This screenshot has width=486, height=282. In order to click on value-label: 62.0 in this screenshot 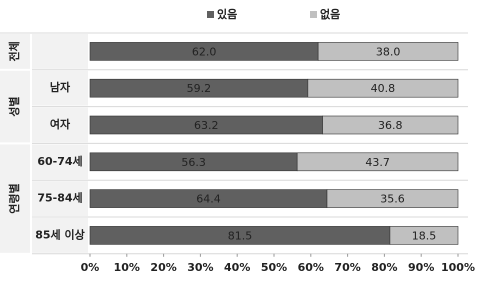, I will do `click(204, 51)`.